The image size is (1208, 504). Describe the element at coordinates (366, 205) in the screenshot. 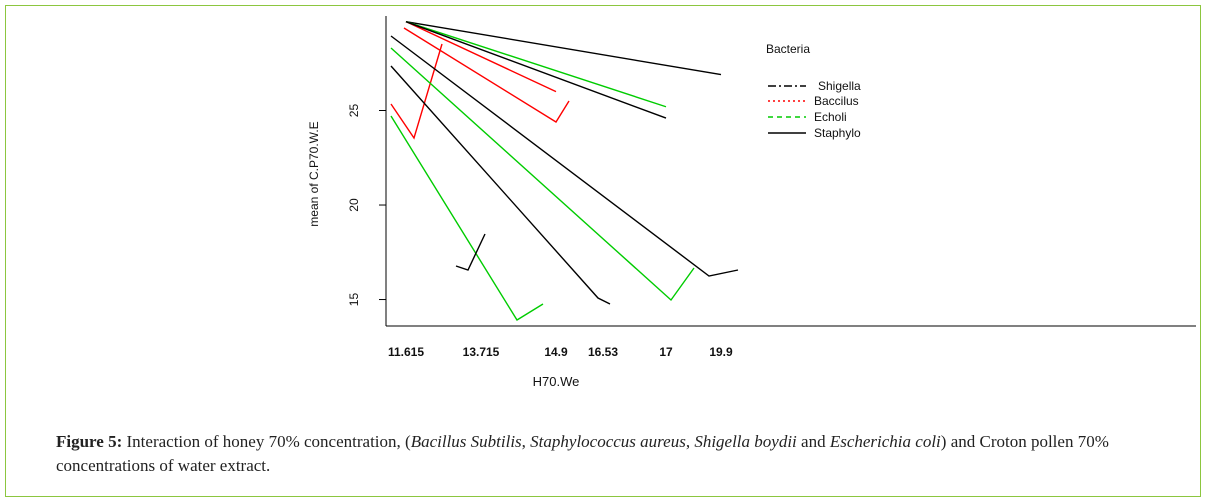

I see `y-ticks: 15 20 25` at that location.